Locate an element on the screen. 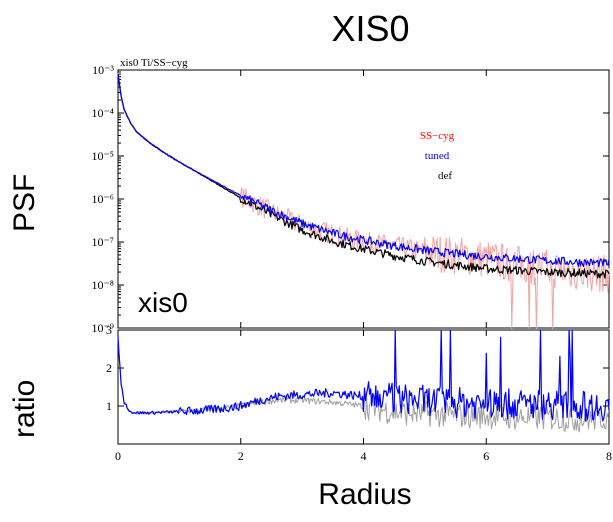  ratio-y-tick-label: 2 is located at coordinates (109, 368).